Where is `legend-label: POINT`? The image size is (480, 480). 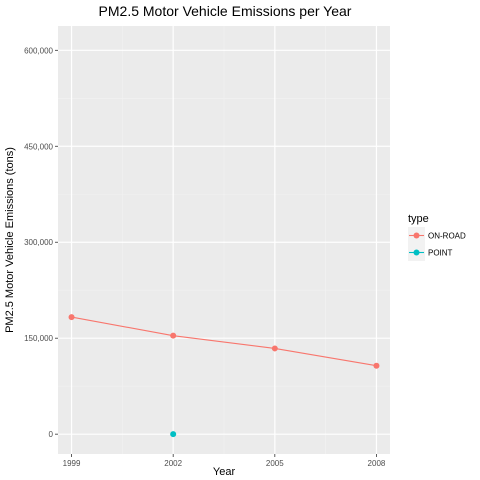 legend-label: POINT is located at coordinates (440, 253).